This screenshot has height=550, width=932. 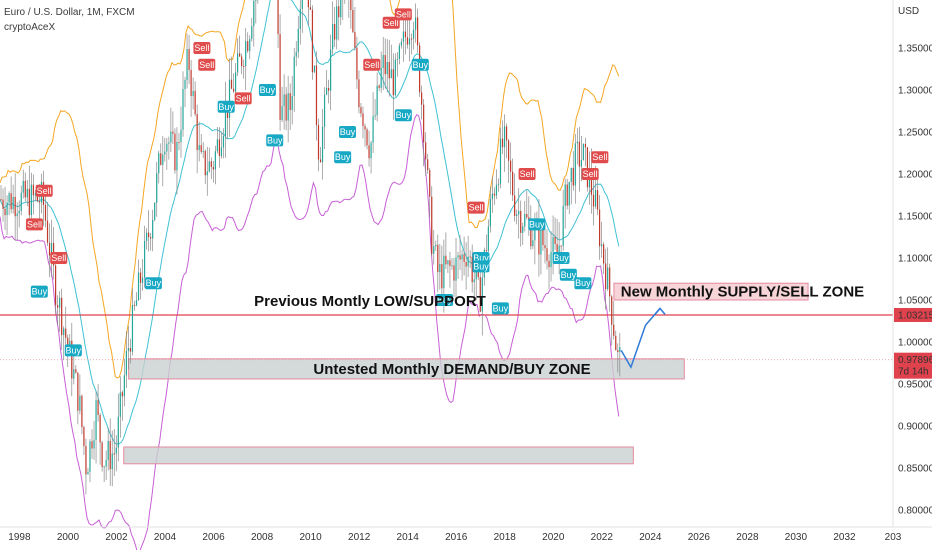 What do you see at coordinates (640, 338) in the screenshot?
I see `projection-path` at bounding box center [640, 338].